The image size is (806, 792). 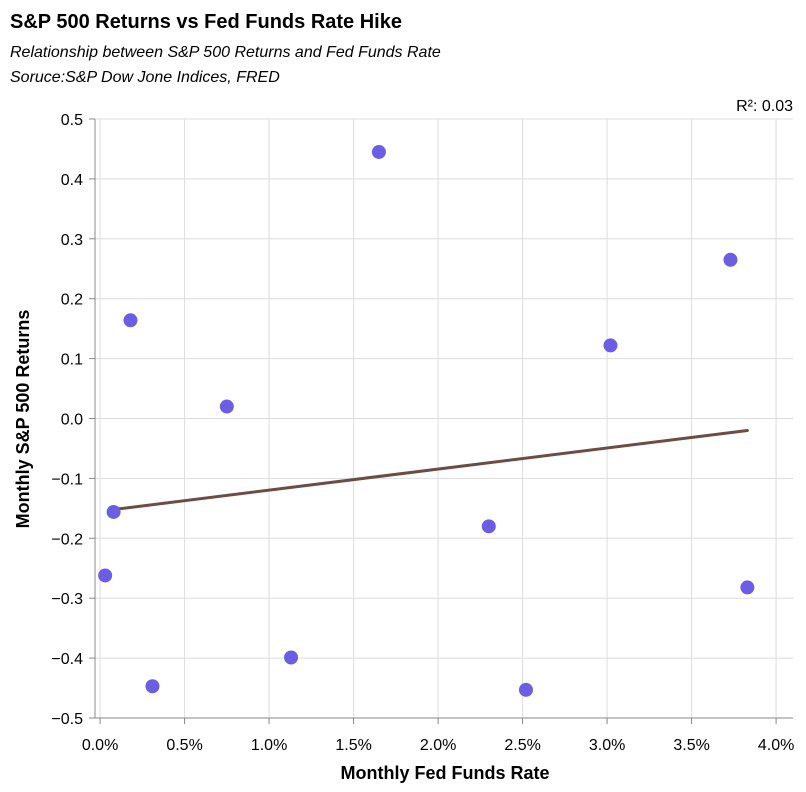 What do you see at coordinates (445, 773) in the screenshot?
I see `x-axis-title: Monthly Fed Funds Rate` at bounding box center [445, 773].